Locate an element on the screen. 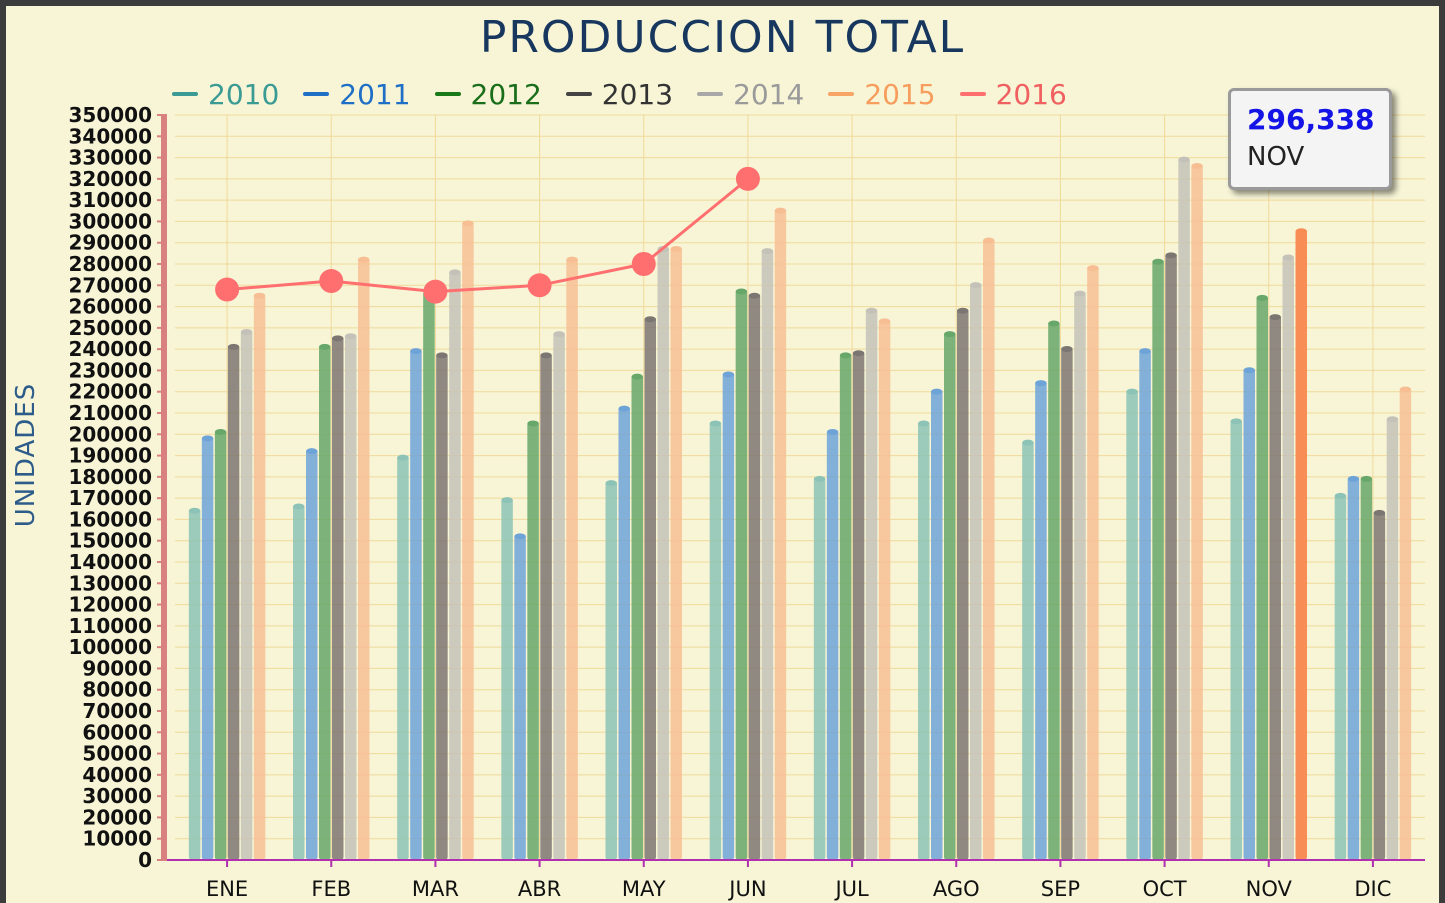  bar-2011-may is located at coordinates (624, 633).